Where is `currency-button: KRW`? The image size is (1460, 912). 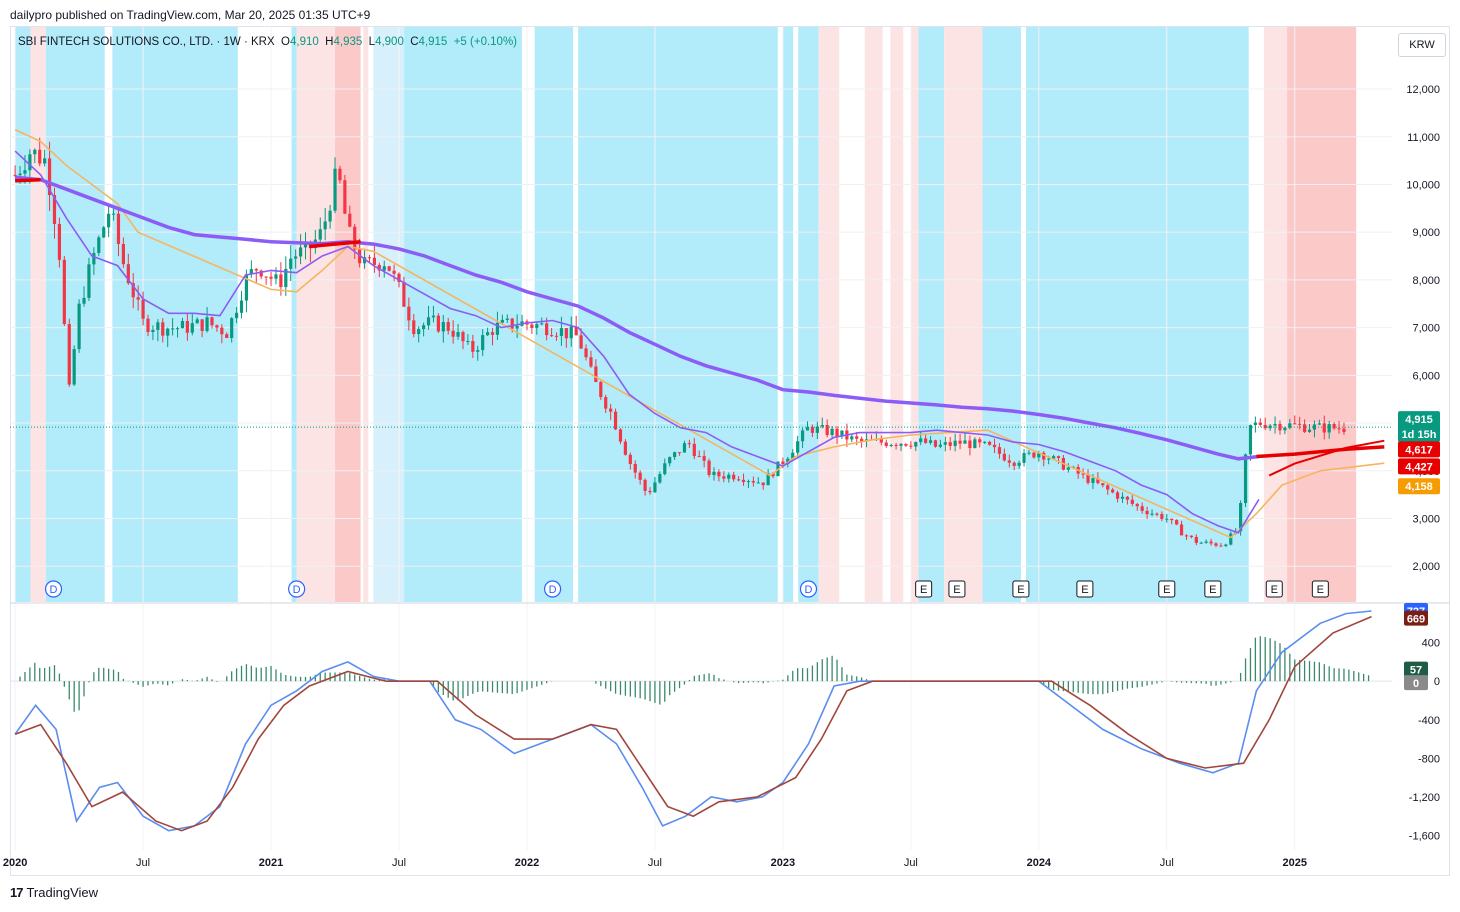 currency-button: KRW is located at coordinates (1422, 45).